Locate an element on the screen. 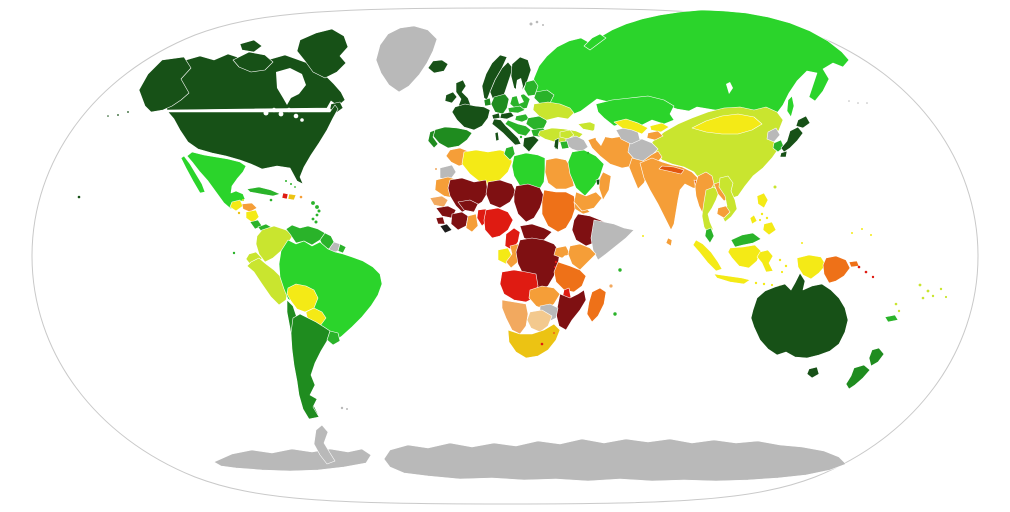  albania is located at coordinates (521, 137).